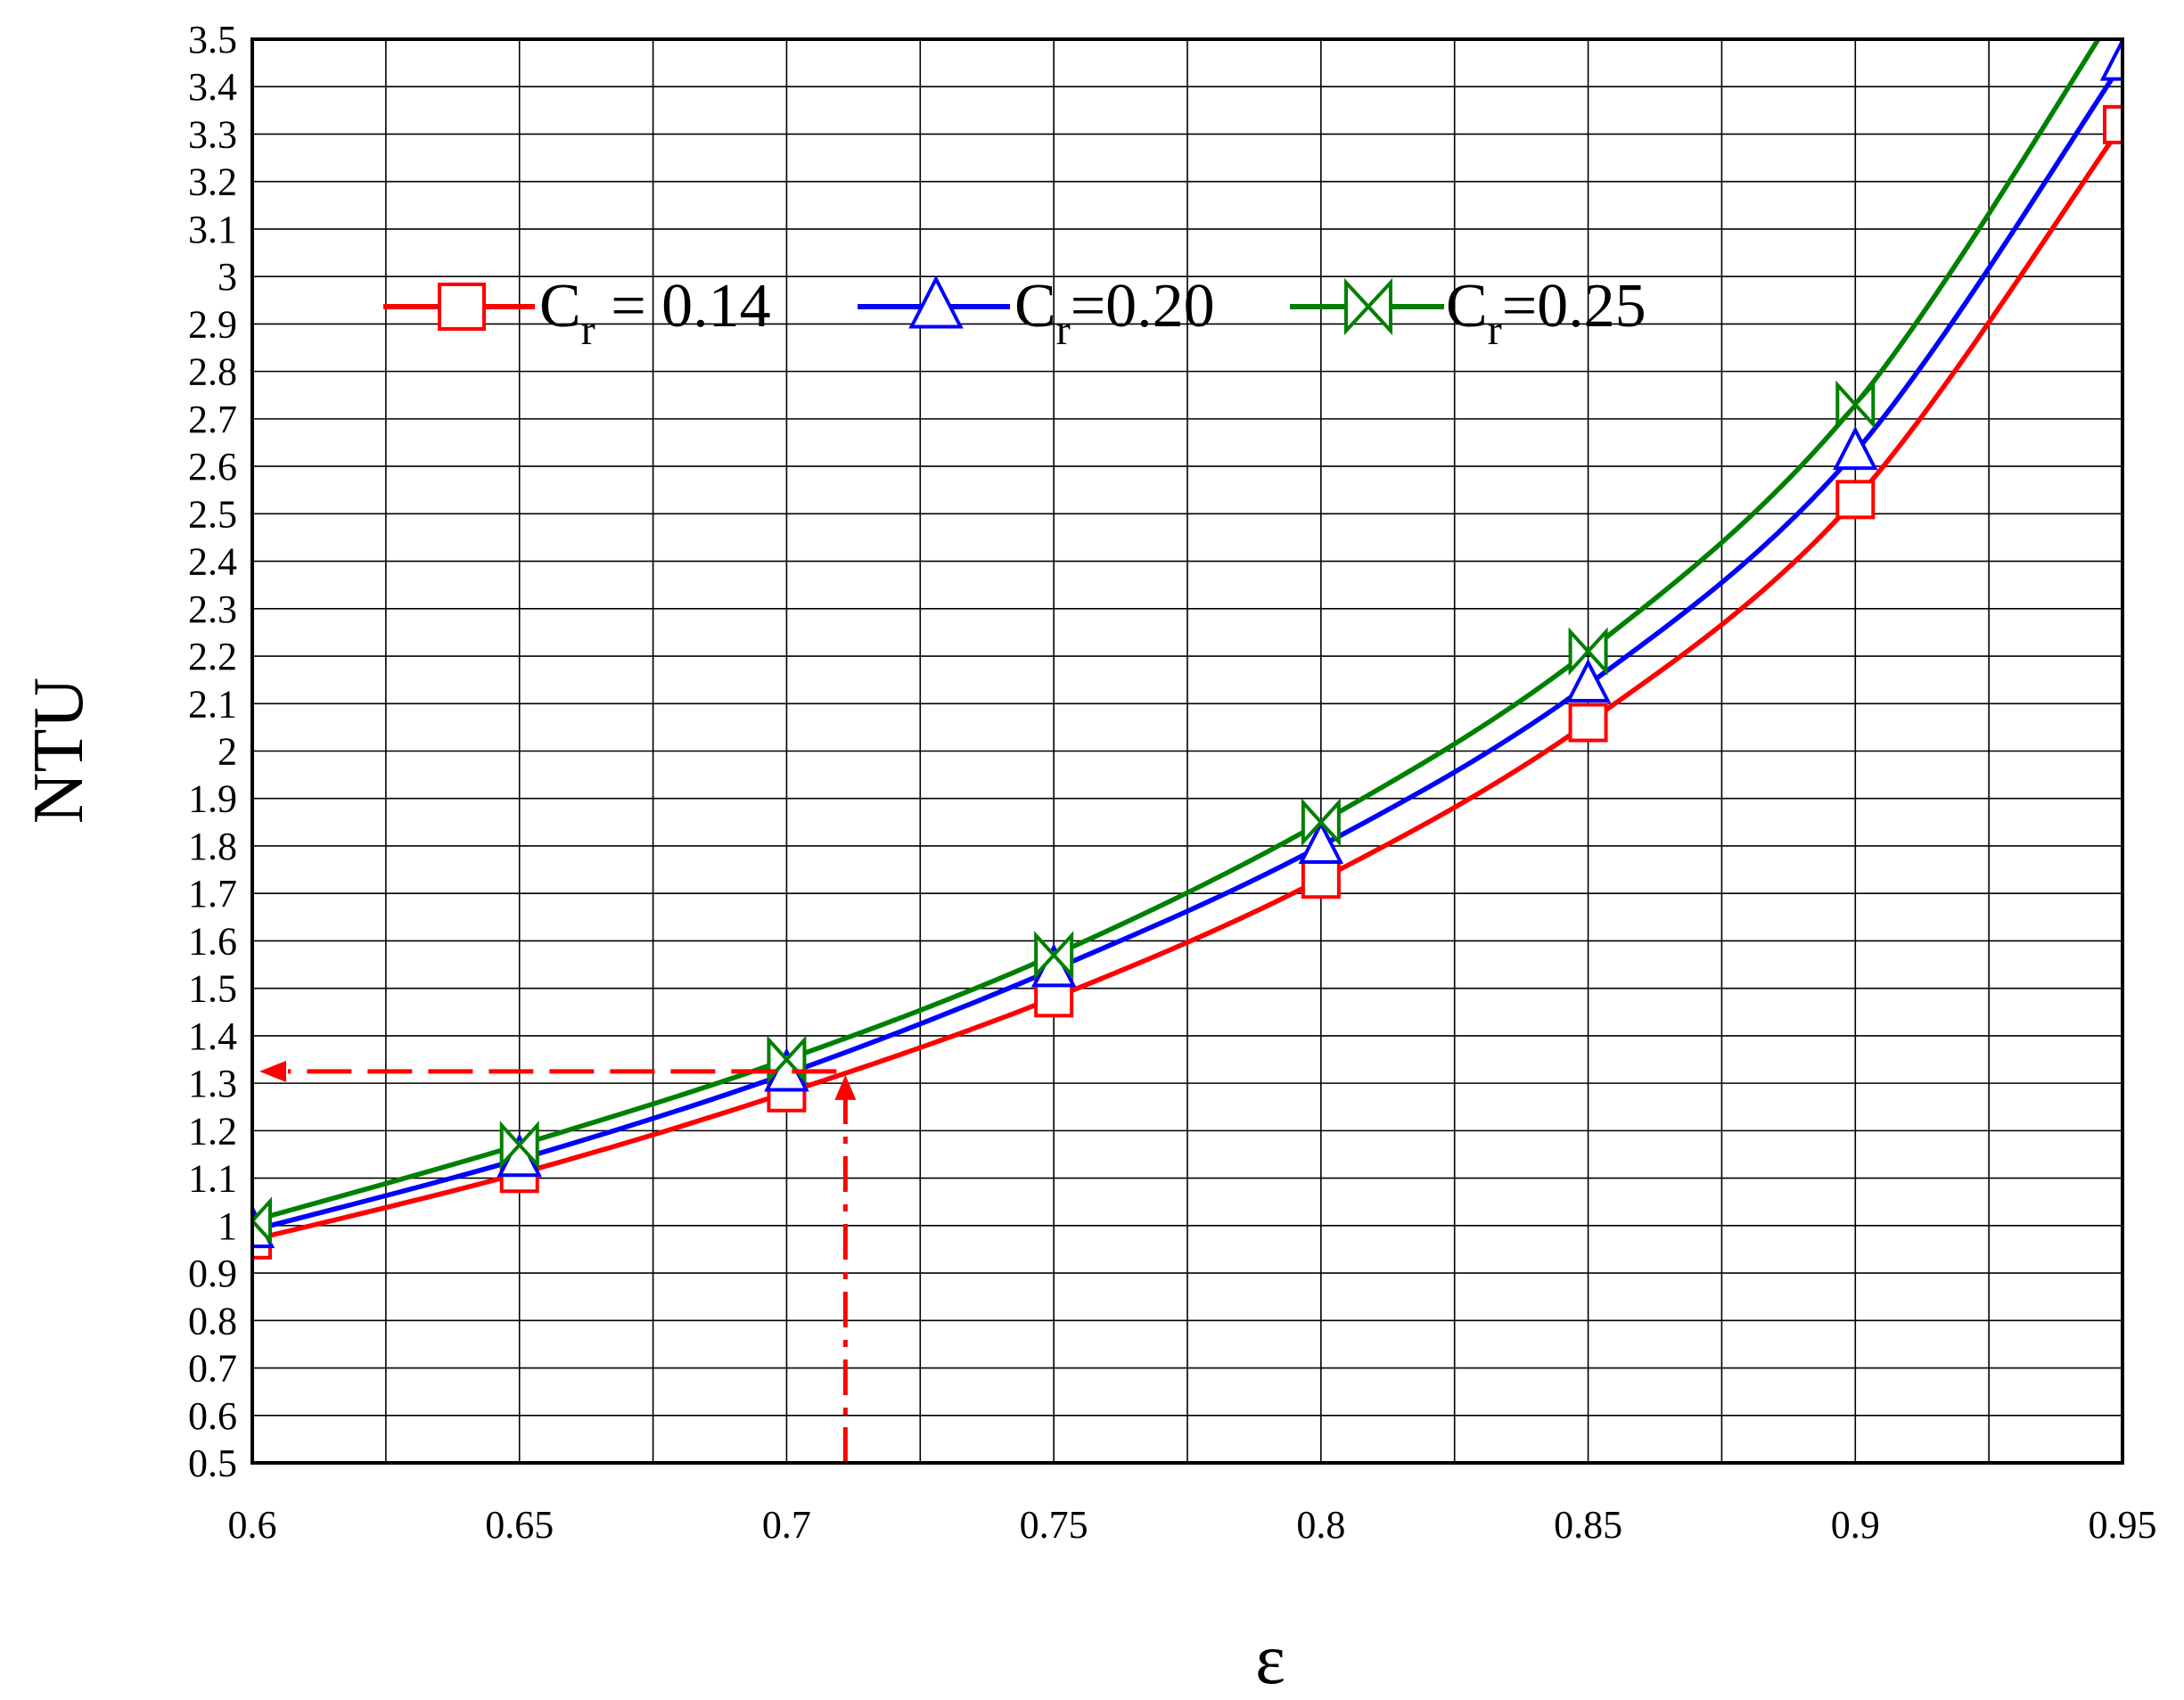 The width and height of the screenshot is (2184, 1700). Describe the element at coordinates (59, 751) in the screenshot. I see `y-axis-title: NTU` at that location.